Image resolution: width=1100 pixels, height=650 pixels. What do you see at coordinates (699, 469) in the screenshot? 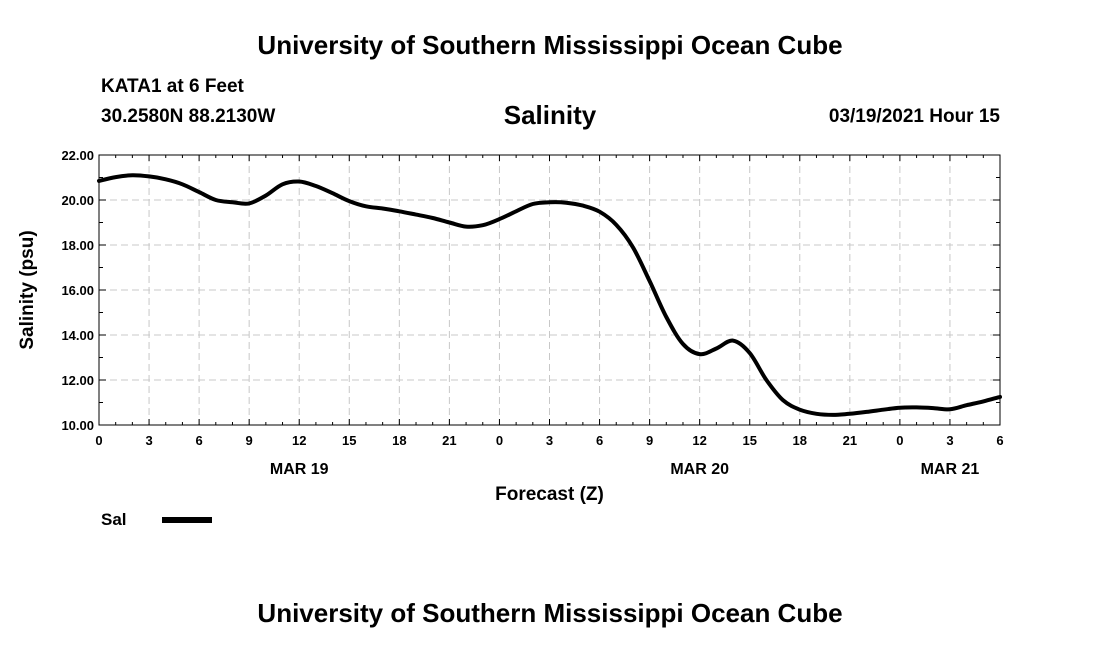
I see `date-label: MAR 20` at bounding box center [699, 469].